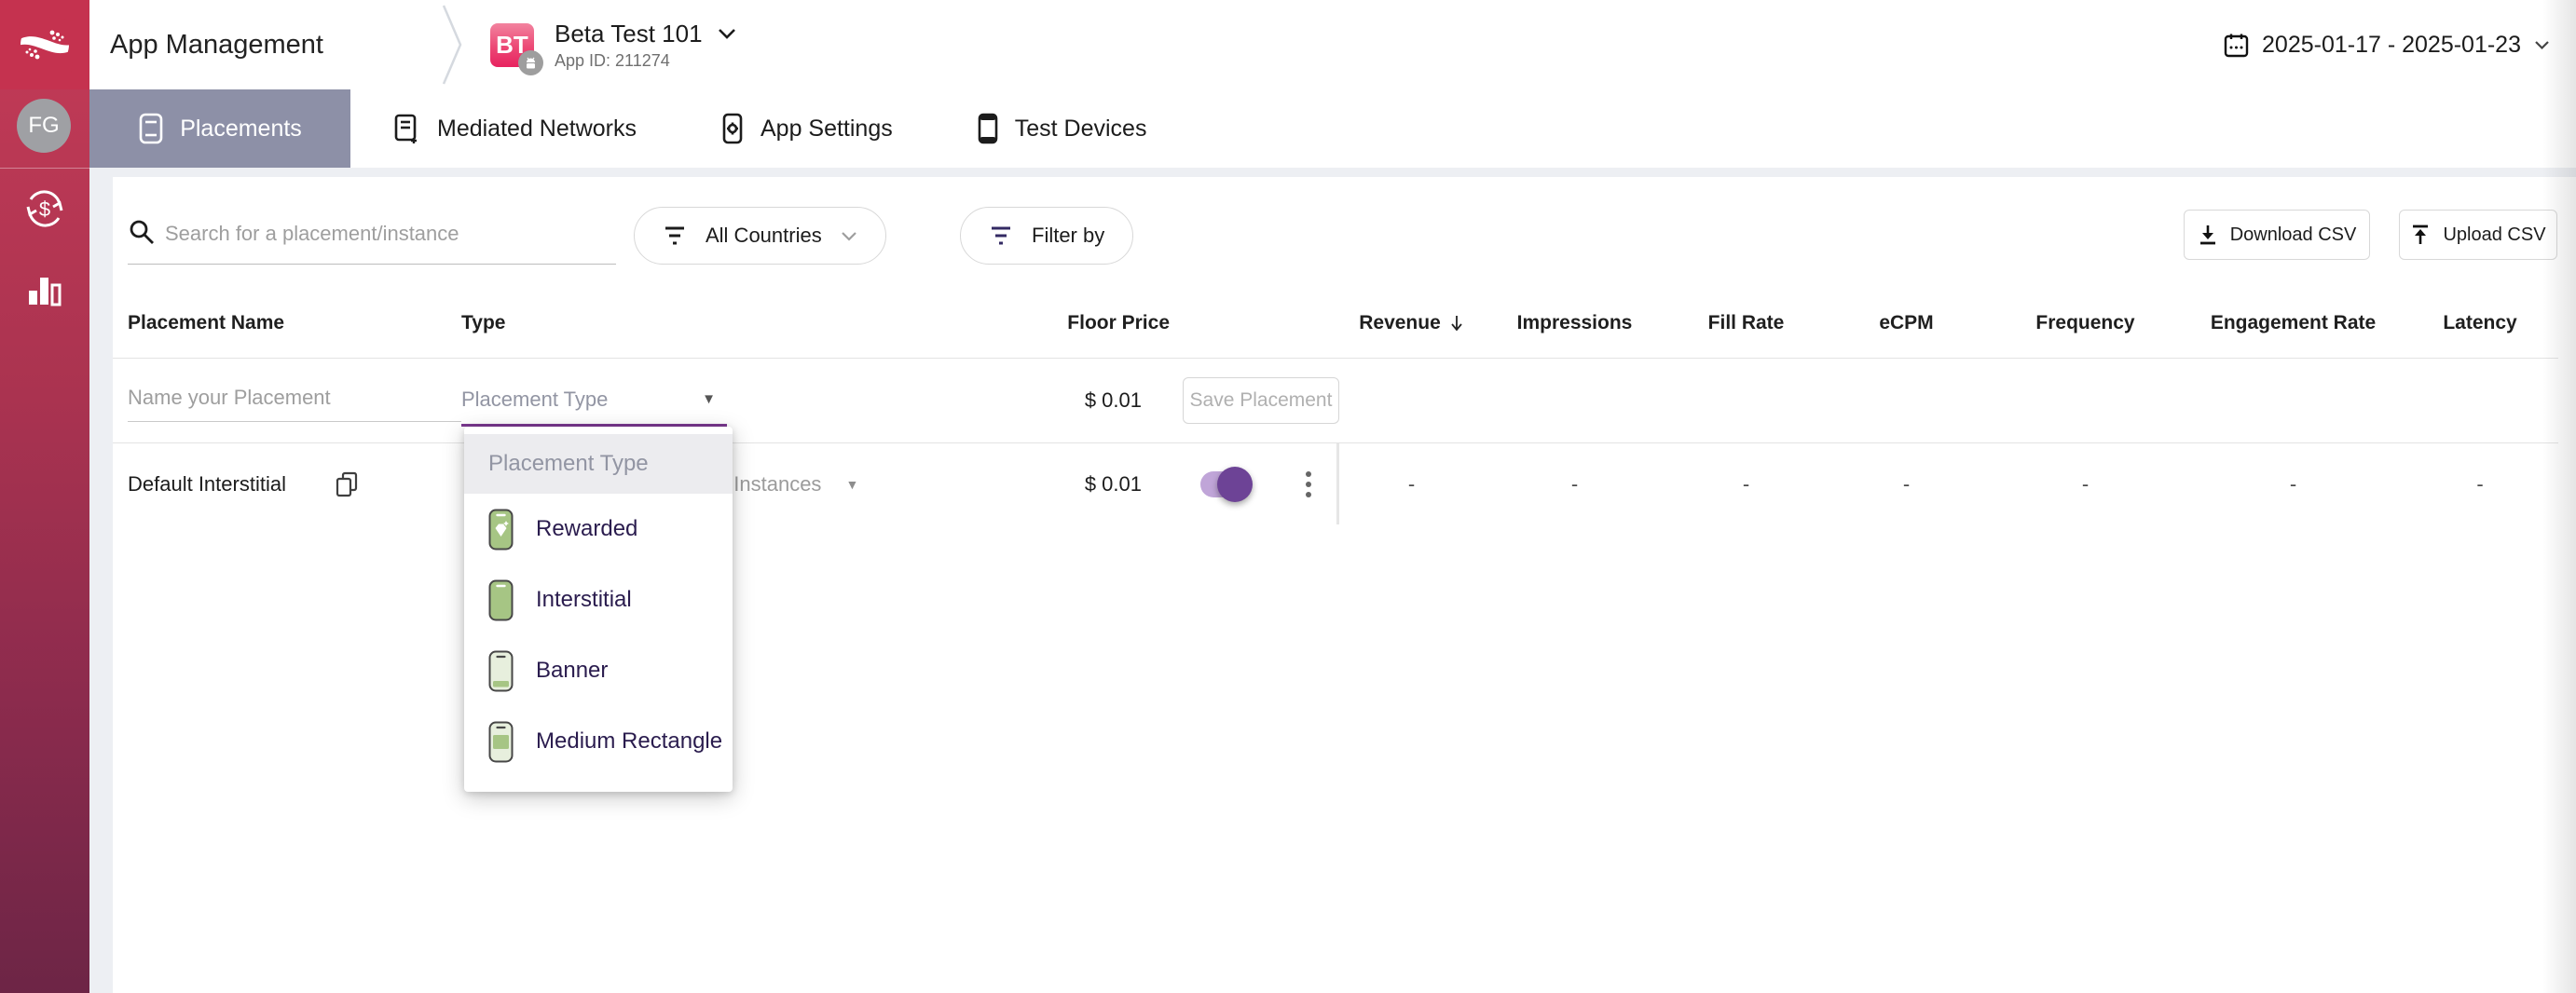 Image resolution: width=2576 pixels, height=993 pixels. Describe the element at coordinates (2207, 235) in the screenshot. I see `download-icon` at that location.